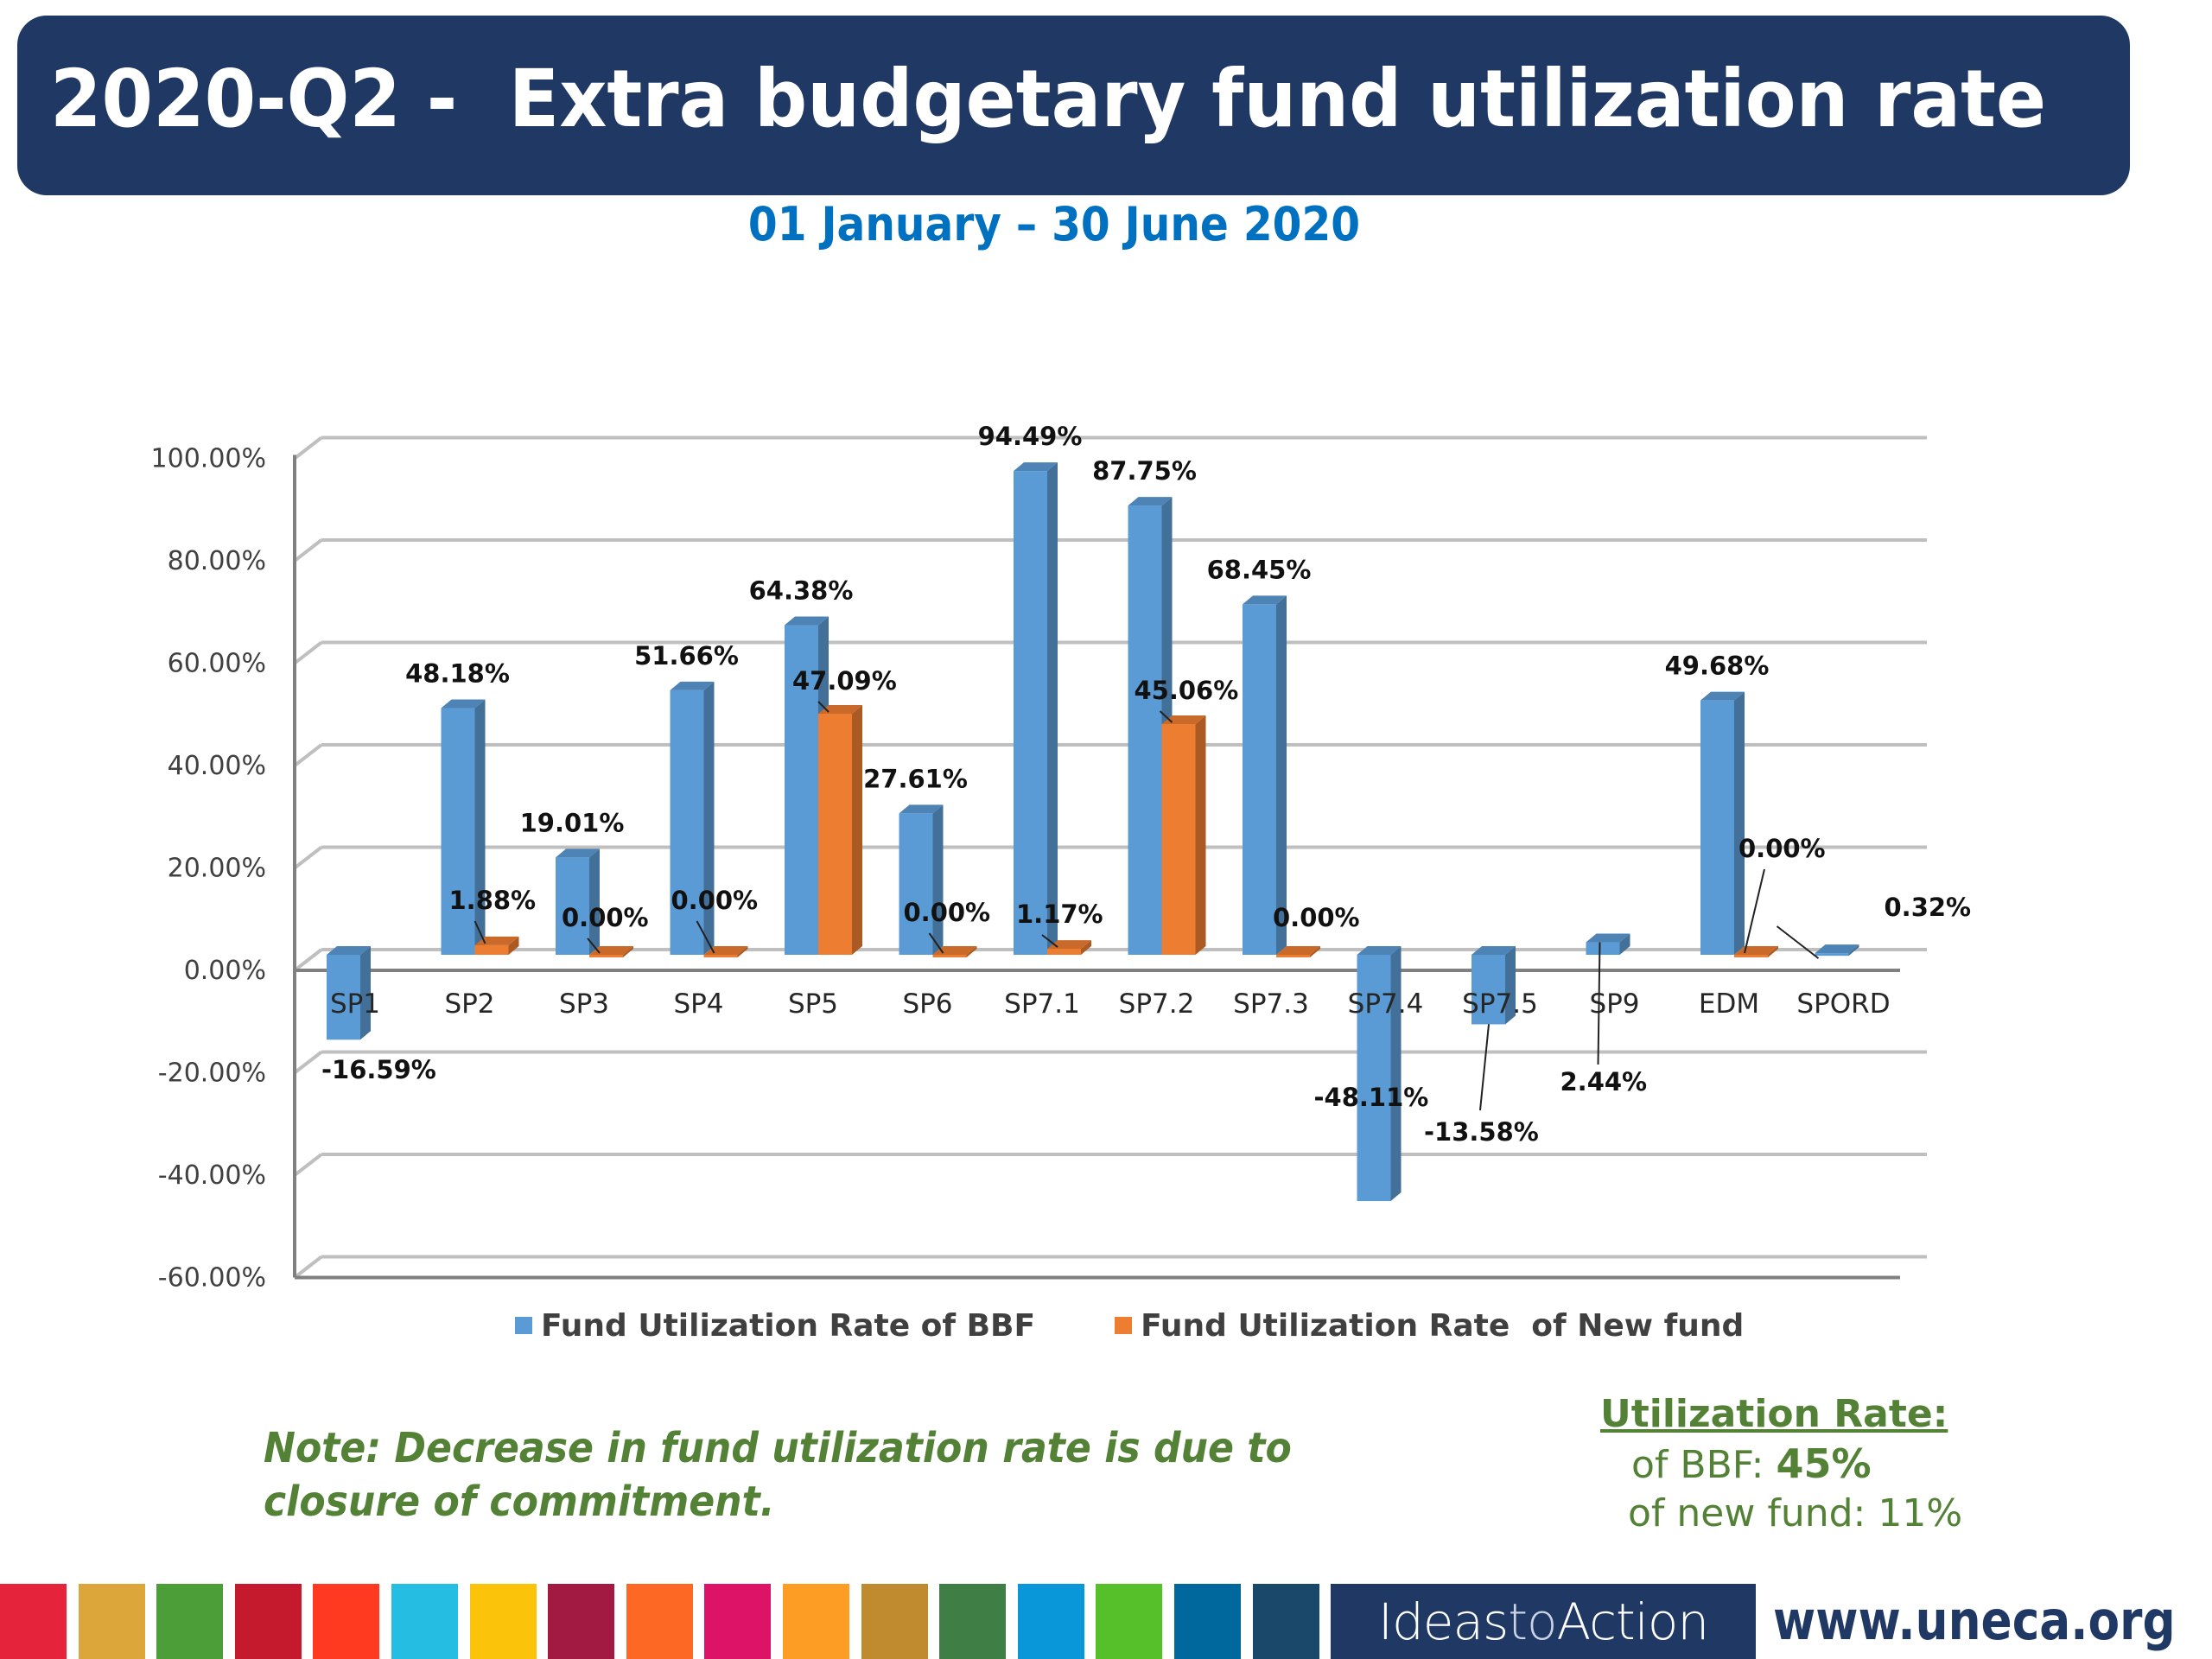  What do you see at coordinates (1374, 1078) in the screenshot?
I see `bar-bbf-sp7-4-front` at bounding box center [1374, 1078].